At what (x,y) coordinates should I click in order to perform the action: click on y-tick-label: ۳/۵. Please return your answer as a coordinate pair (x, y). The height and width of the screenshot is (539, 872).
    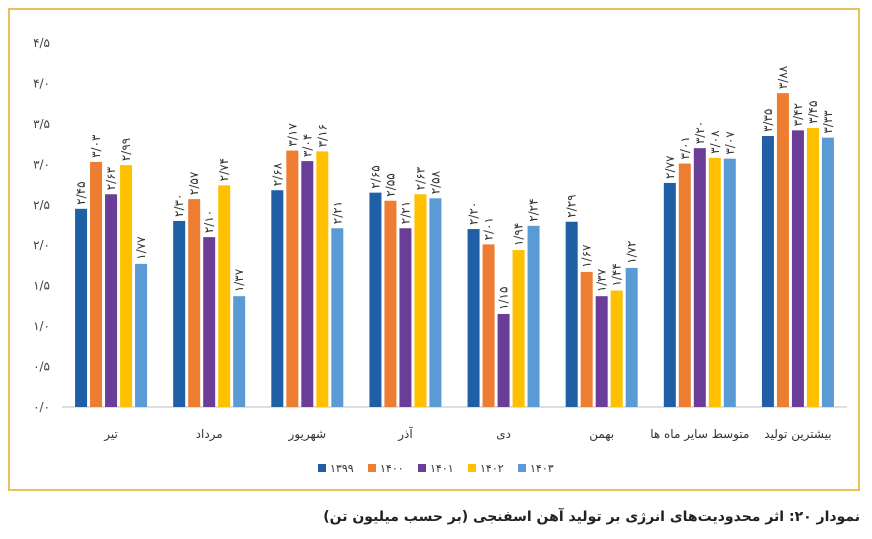
    Looking at the image, I should click on (41, 124).